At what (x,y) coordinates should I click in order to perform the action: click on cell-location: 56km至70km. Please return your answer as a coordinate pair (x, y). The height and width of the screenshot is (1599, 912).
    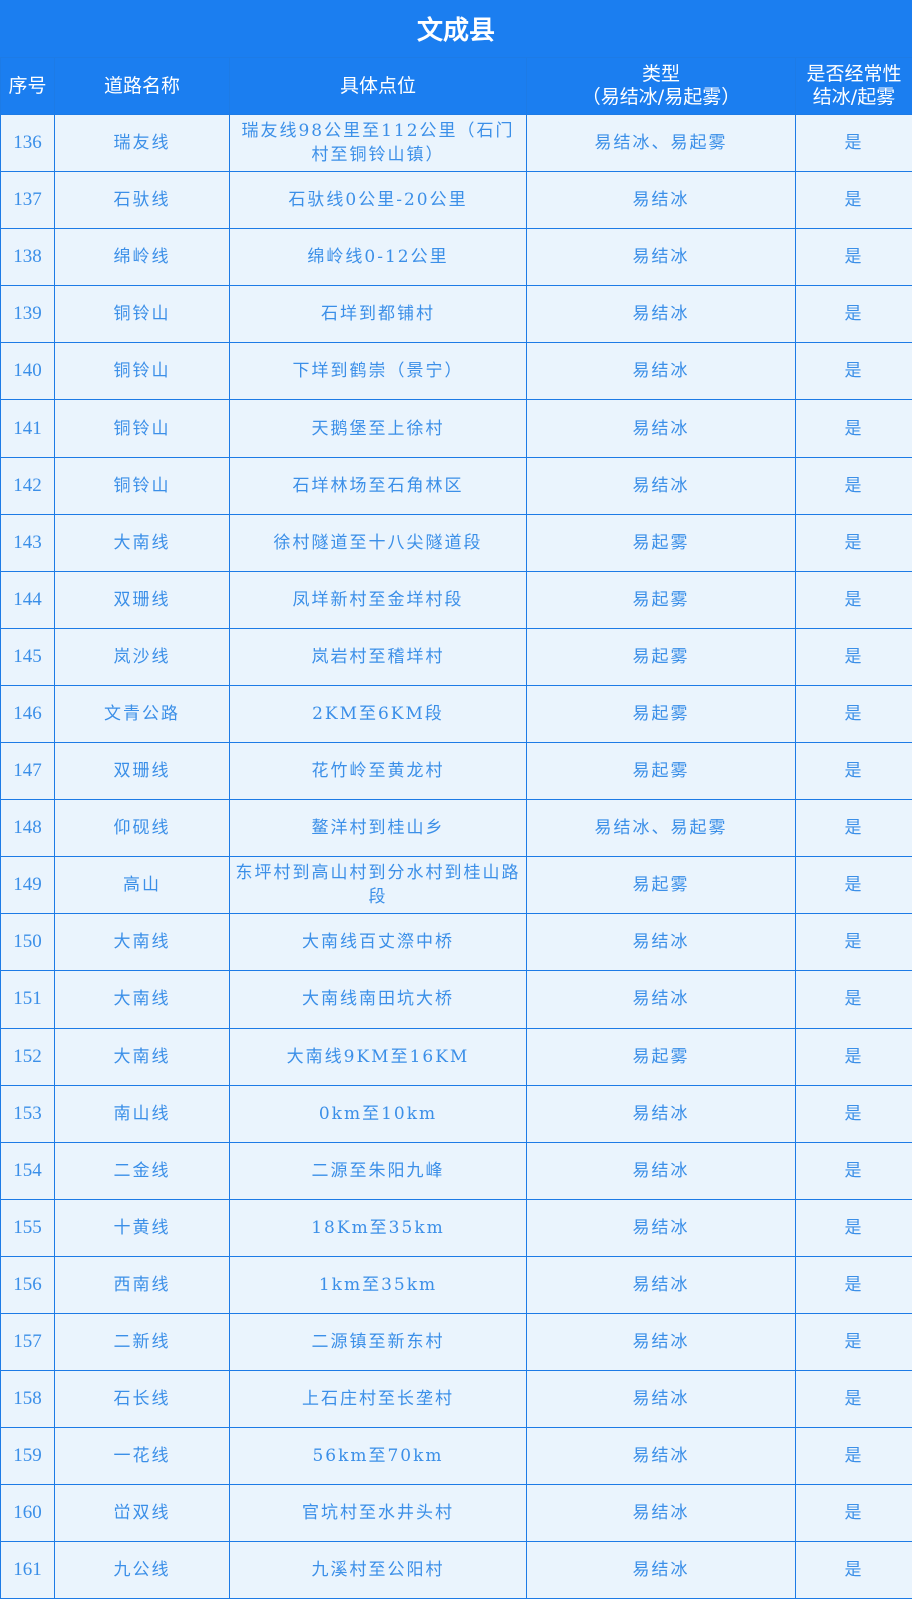
    Looking at the image, I should click on (378, 1456).